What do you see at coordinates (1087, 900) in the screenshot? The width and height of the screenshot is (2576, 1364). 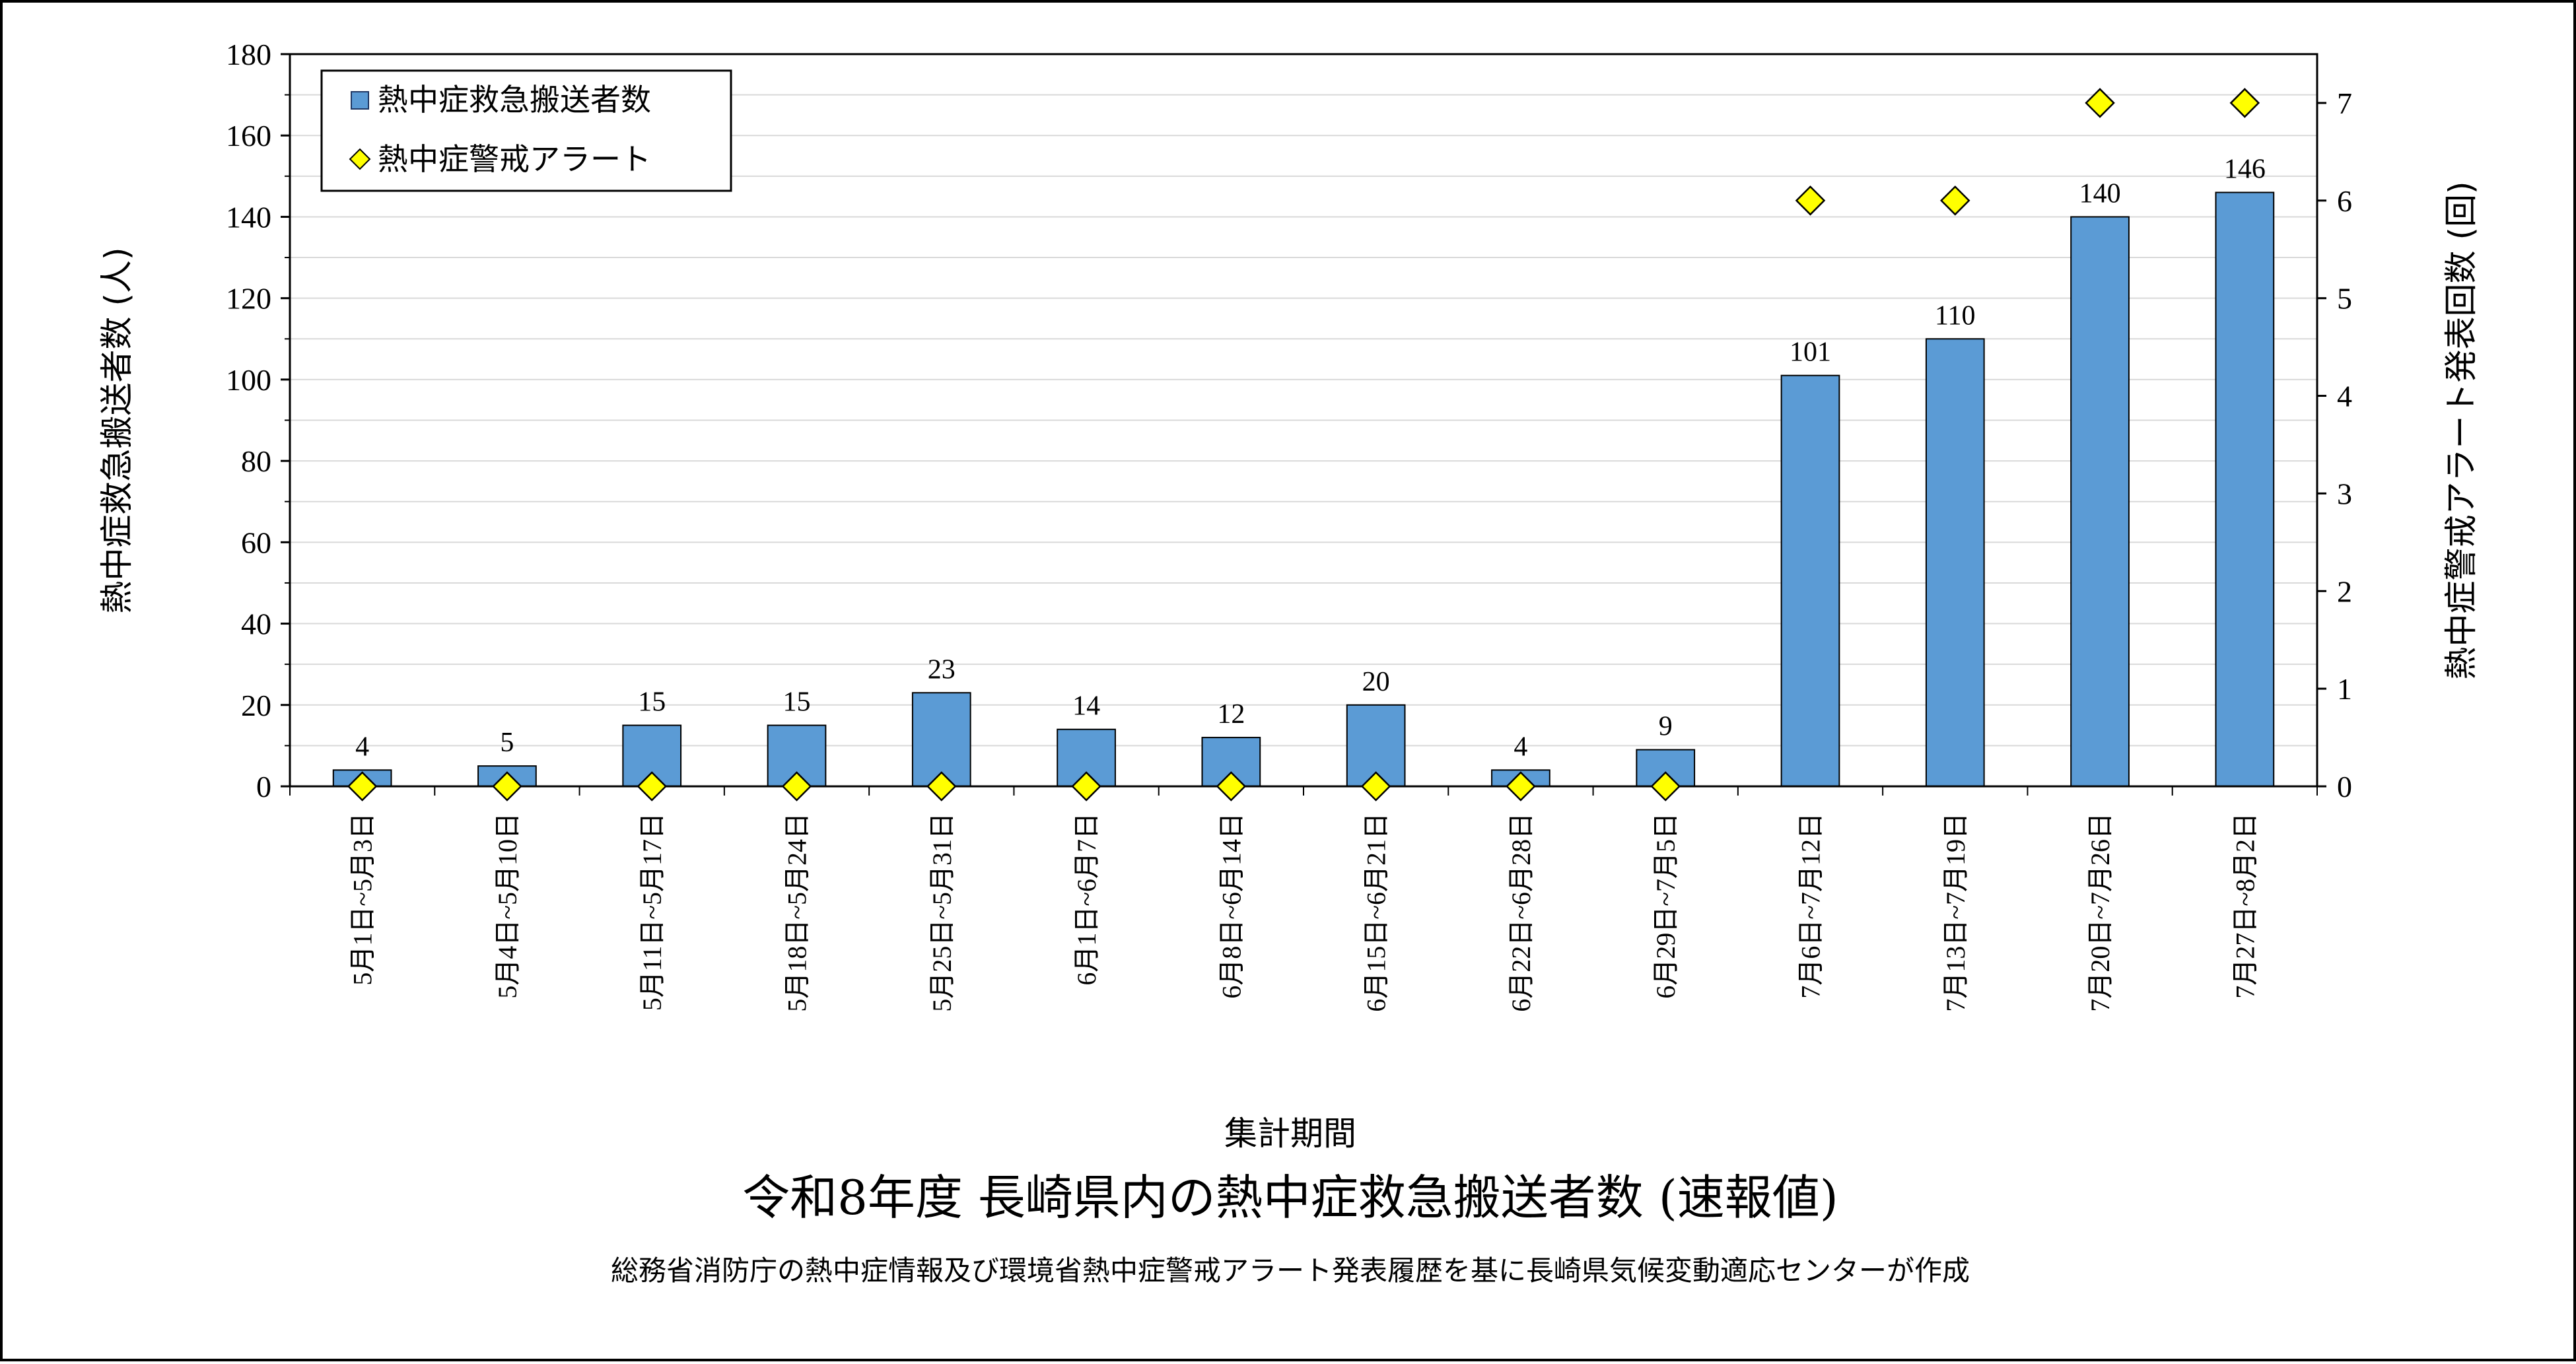 I see `category-label: 6月1日~6月7日` at bounding box center [1087, 900].